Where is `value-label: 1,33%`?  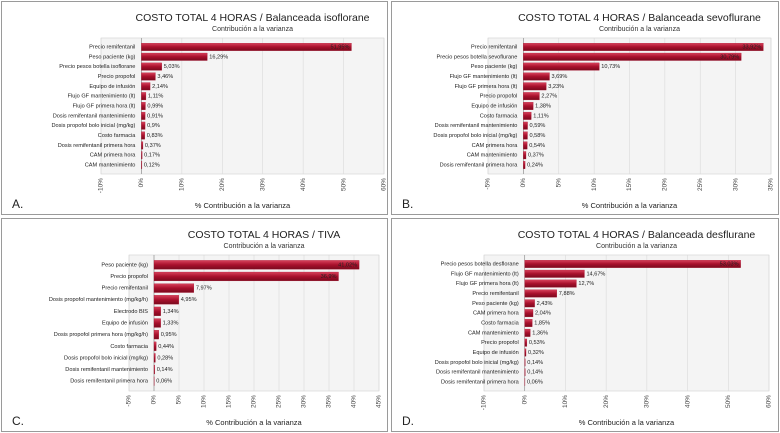 value-label: 1,33% is located at coordinates (171, 323).